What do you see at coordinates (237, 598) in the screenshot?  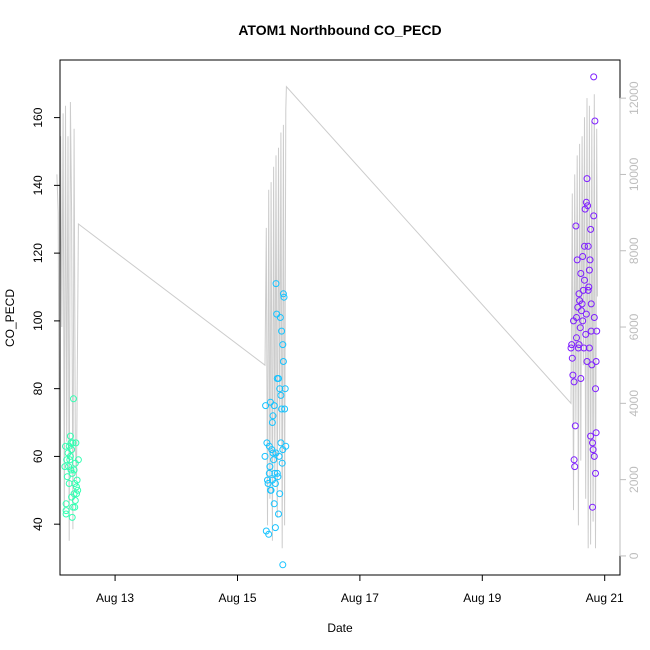 I see `x-tick-label: Aug 15` at bounding box center [237, 598].